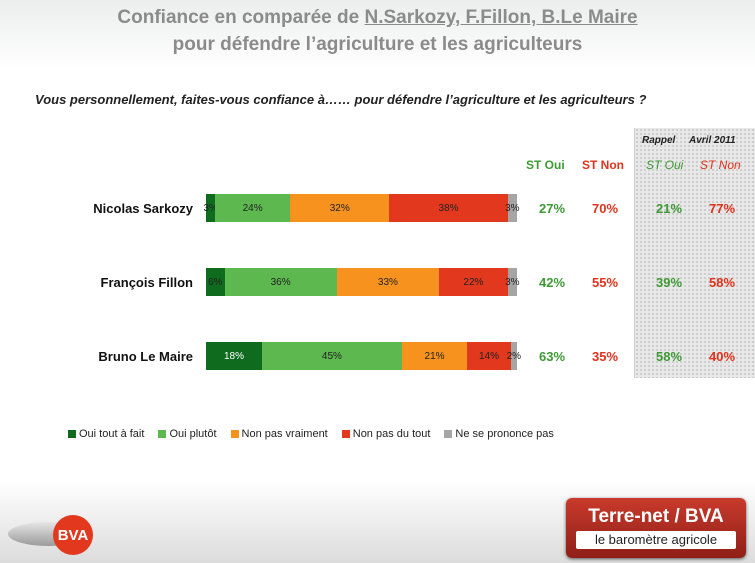 The width and height of the screenshot is (755, 563). I want to click on data-label: 33%, so click(387, 282).